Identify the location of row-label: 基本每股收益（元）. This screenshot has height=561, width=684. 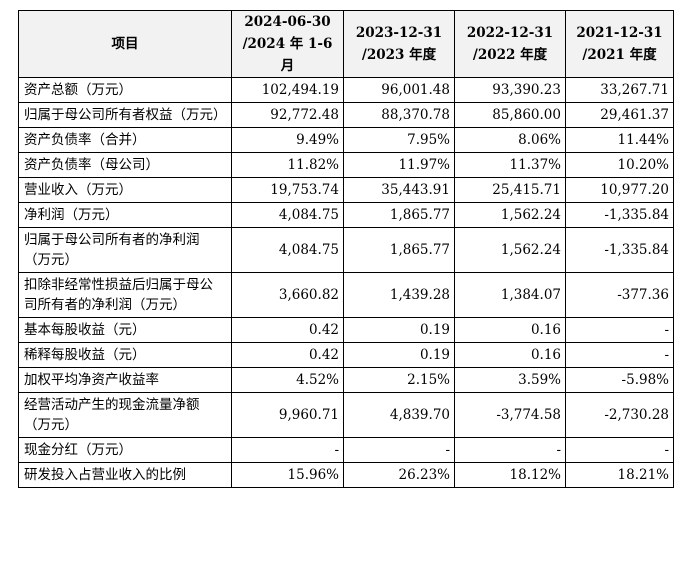
(125, 330).